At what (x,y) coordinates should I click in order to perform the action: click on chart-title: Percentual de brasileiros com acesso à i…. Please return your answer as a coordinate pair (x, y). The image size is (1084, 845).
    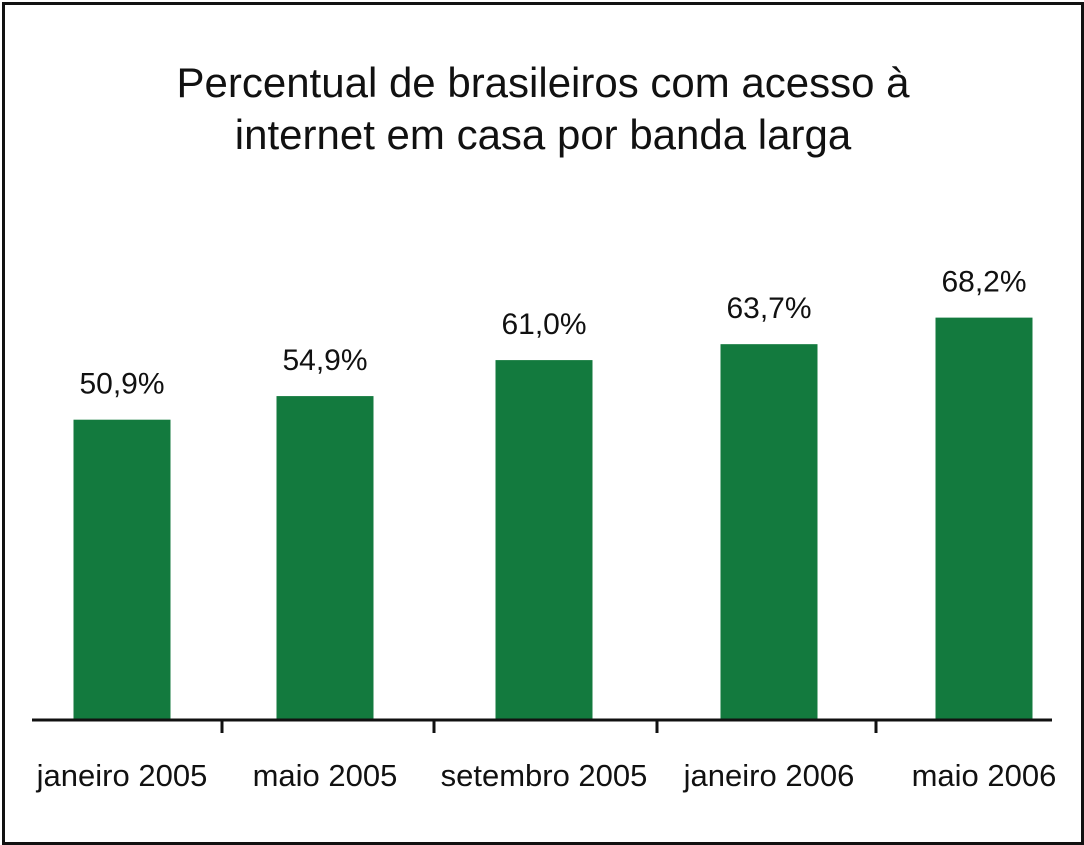
    Looking at the image, I should click on (543, 109).